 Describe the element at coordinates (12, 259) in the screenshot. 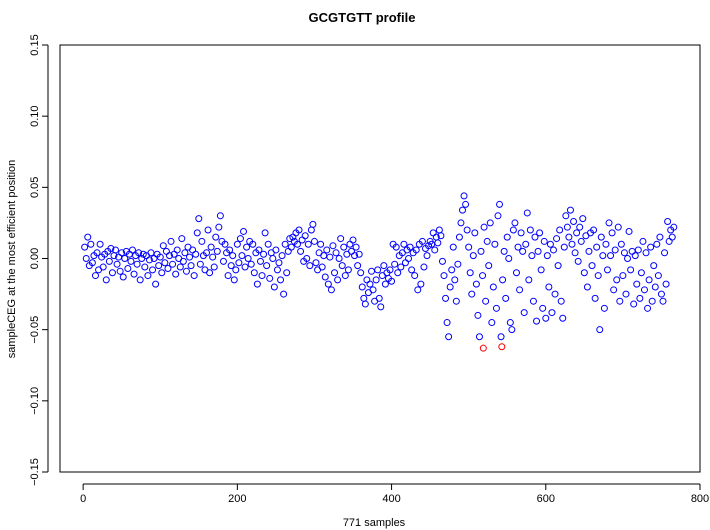

I see `y-axis-label: sampleCEG at the most efficient position` at that location.